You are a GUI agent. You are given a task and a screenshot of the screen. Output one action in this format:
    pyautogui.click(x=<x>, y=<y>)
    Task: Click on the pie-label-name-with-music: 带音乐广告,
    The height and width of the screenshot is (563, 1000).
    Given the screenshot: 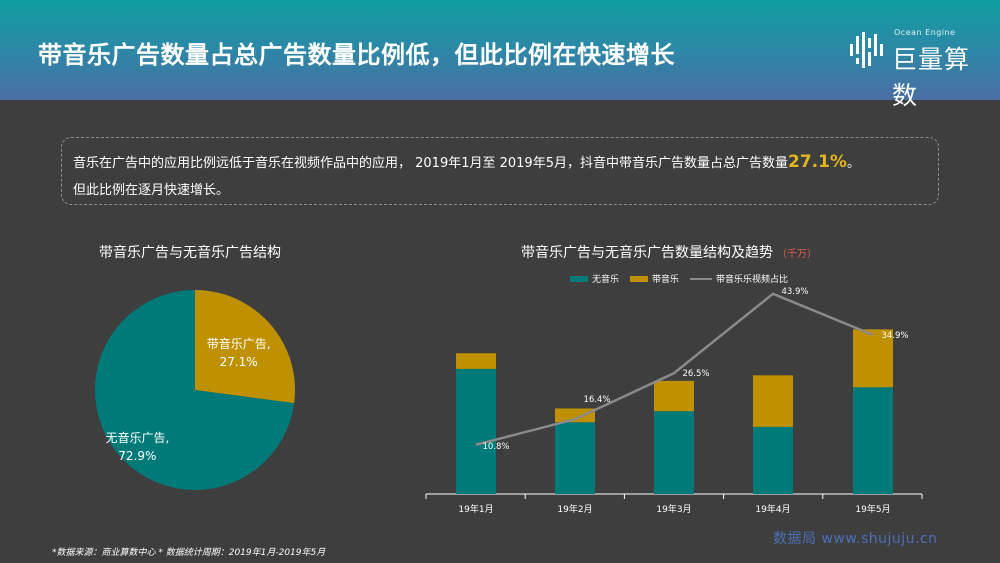 What is the action you would take?
    pyautogui.click(x=239, y=343)
    